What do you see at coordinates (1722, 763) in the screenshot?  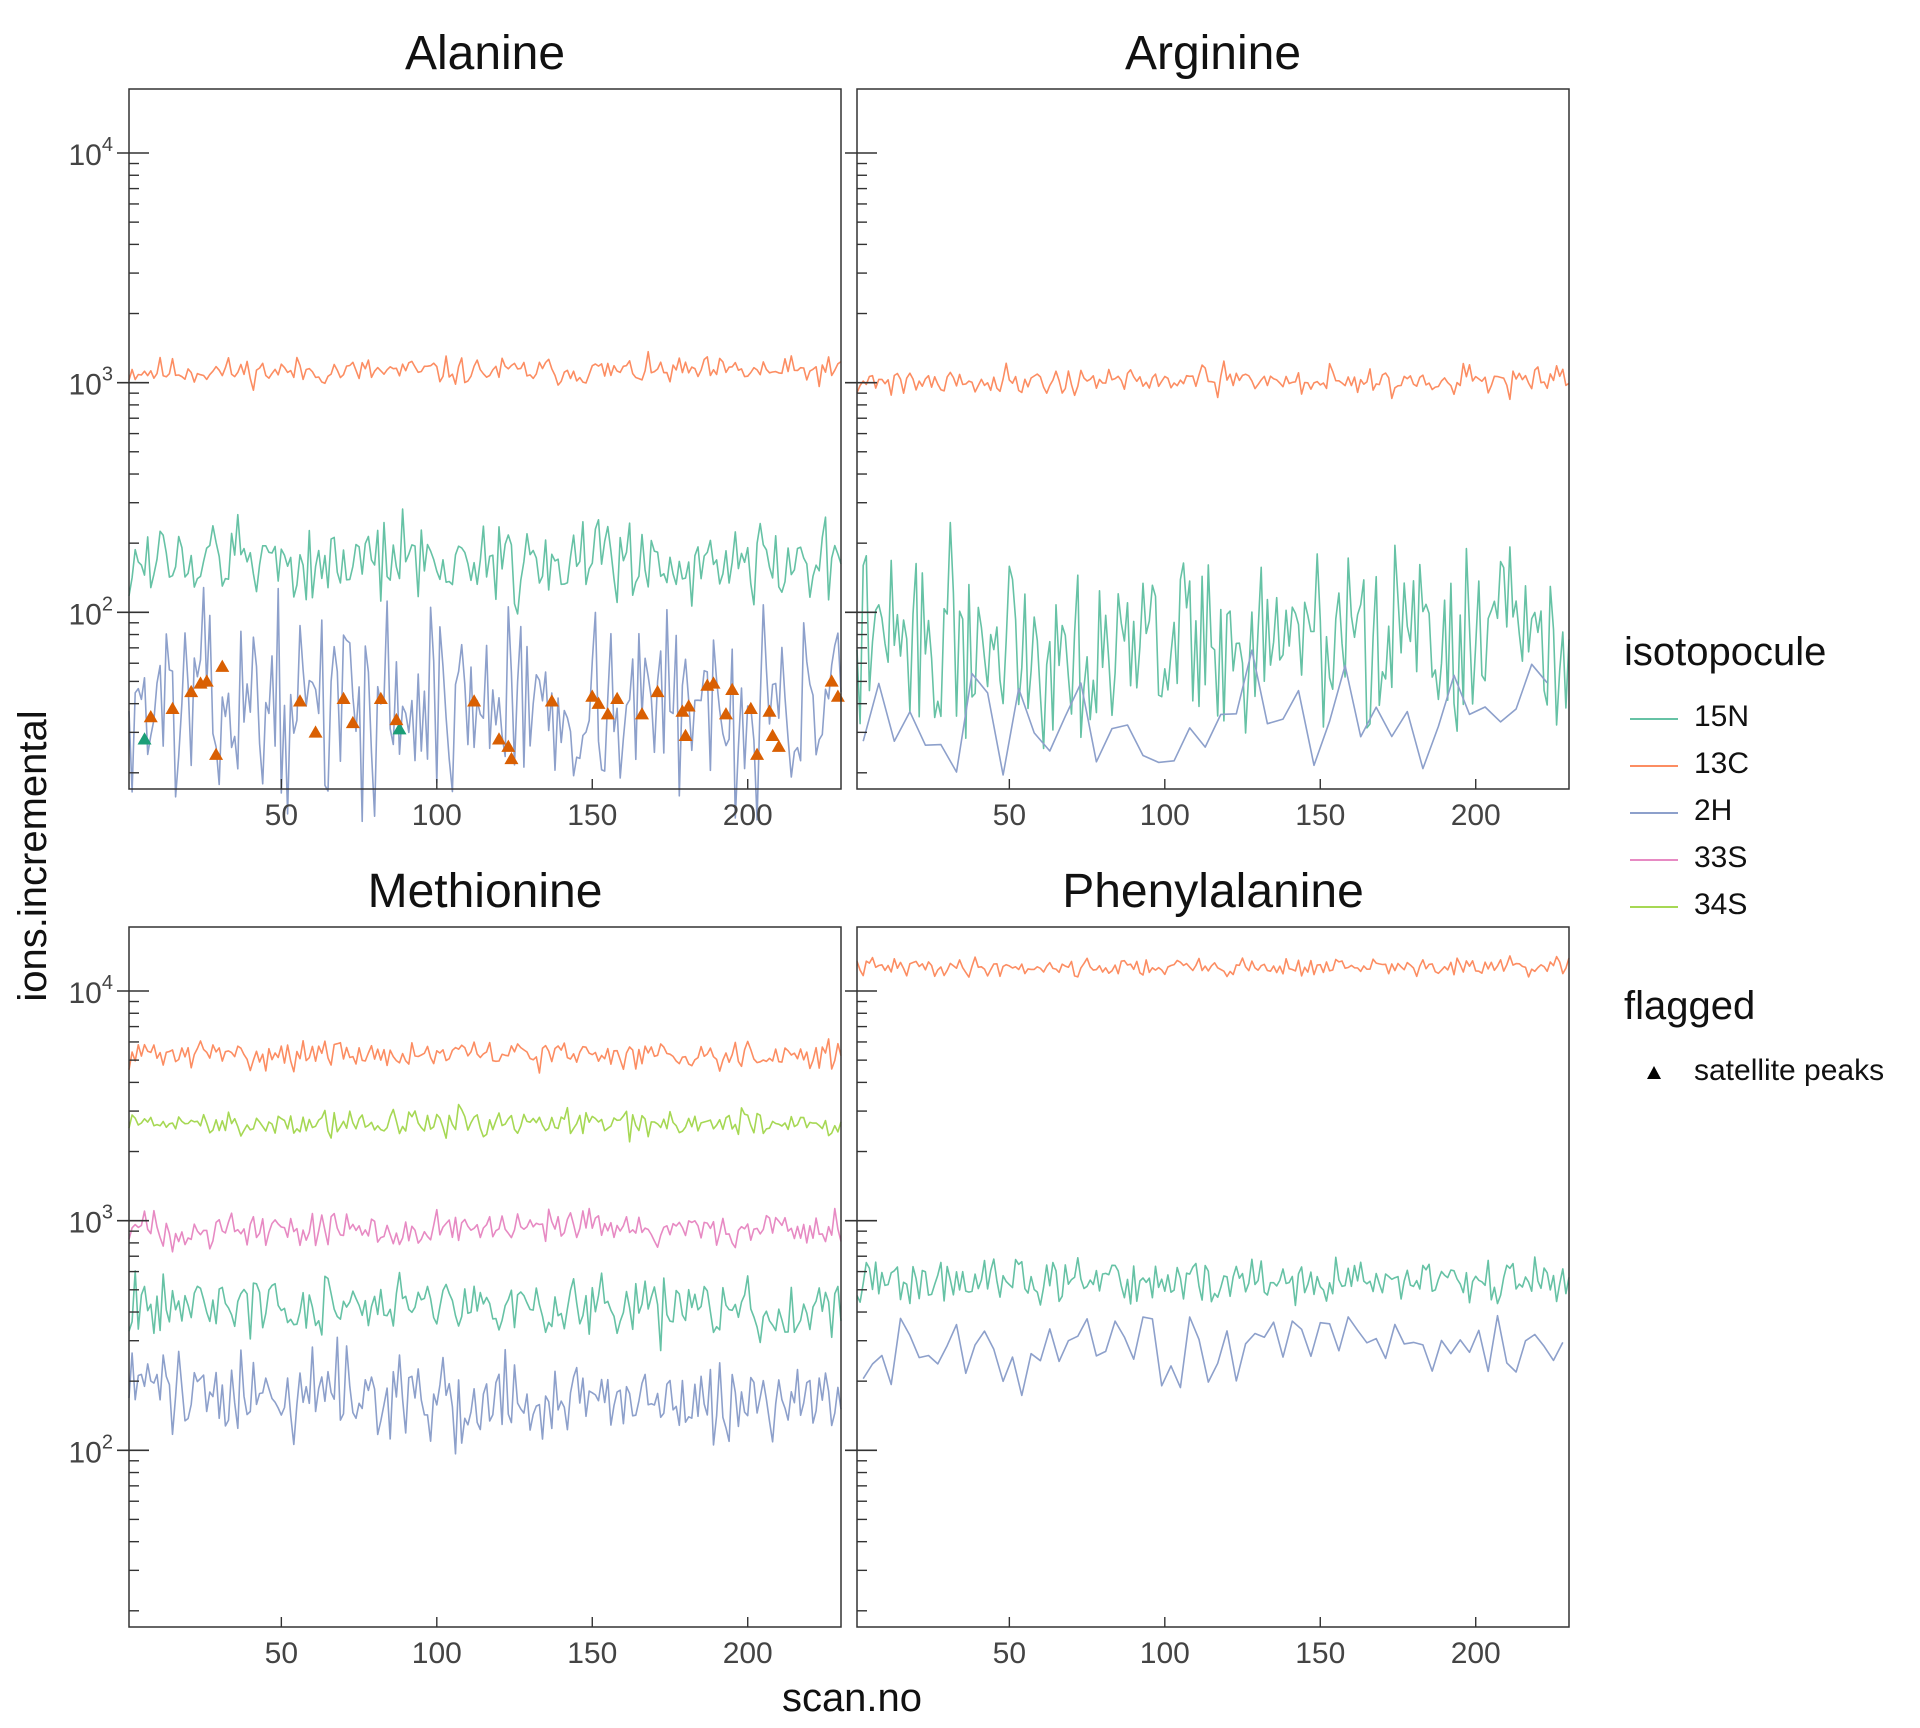 I see `legend-label: 13C` at bounding box center [1722, 763].